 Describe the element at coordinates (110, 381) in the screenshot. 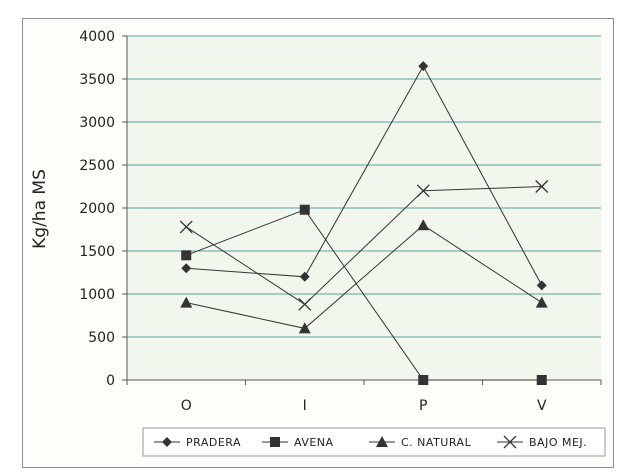

I see `y-tick-label: 0` at that location.